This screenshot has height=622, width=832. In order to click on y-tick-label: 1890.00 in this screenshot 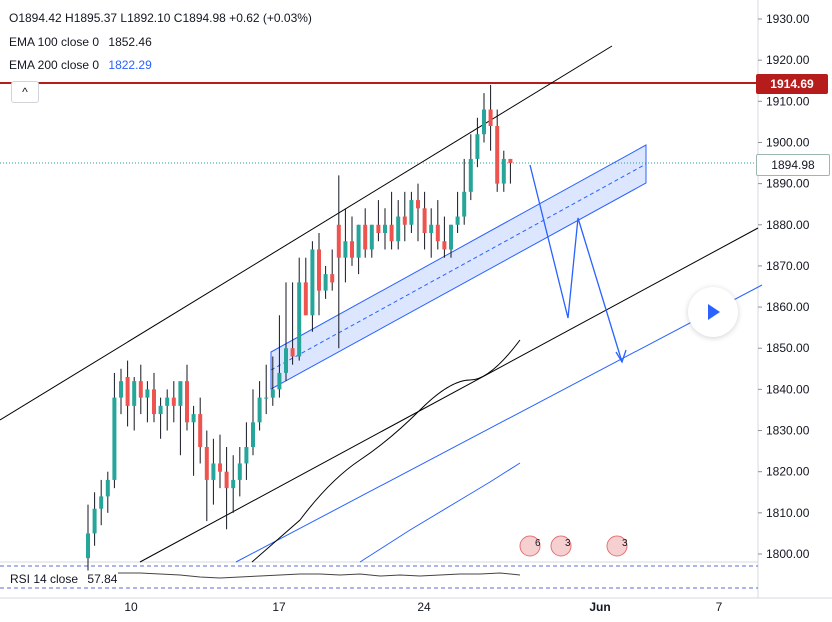, I will do `click(788, 184)`.